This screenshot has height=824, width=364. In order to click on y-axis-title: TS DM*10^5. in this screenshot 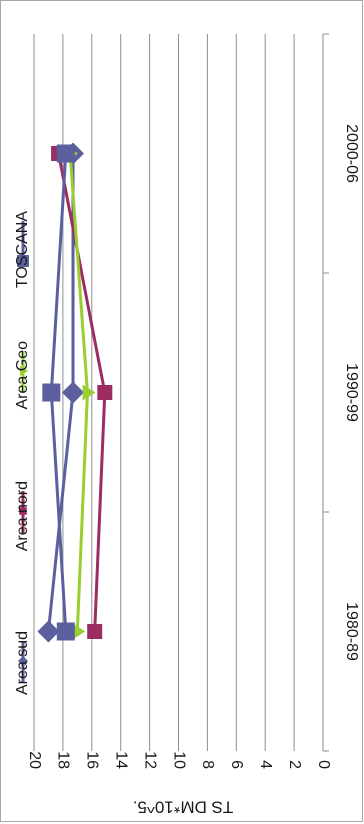, I will do `click(183, 807)`.